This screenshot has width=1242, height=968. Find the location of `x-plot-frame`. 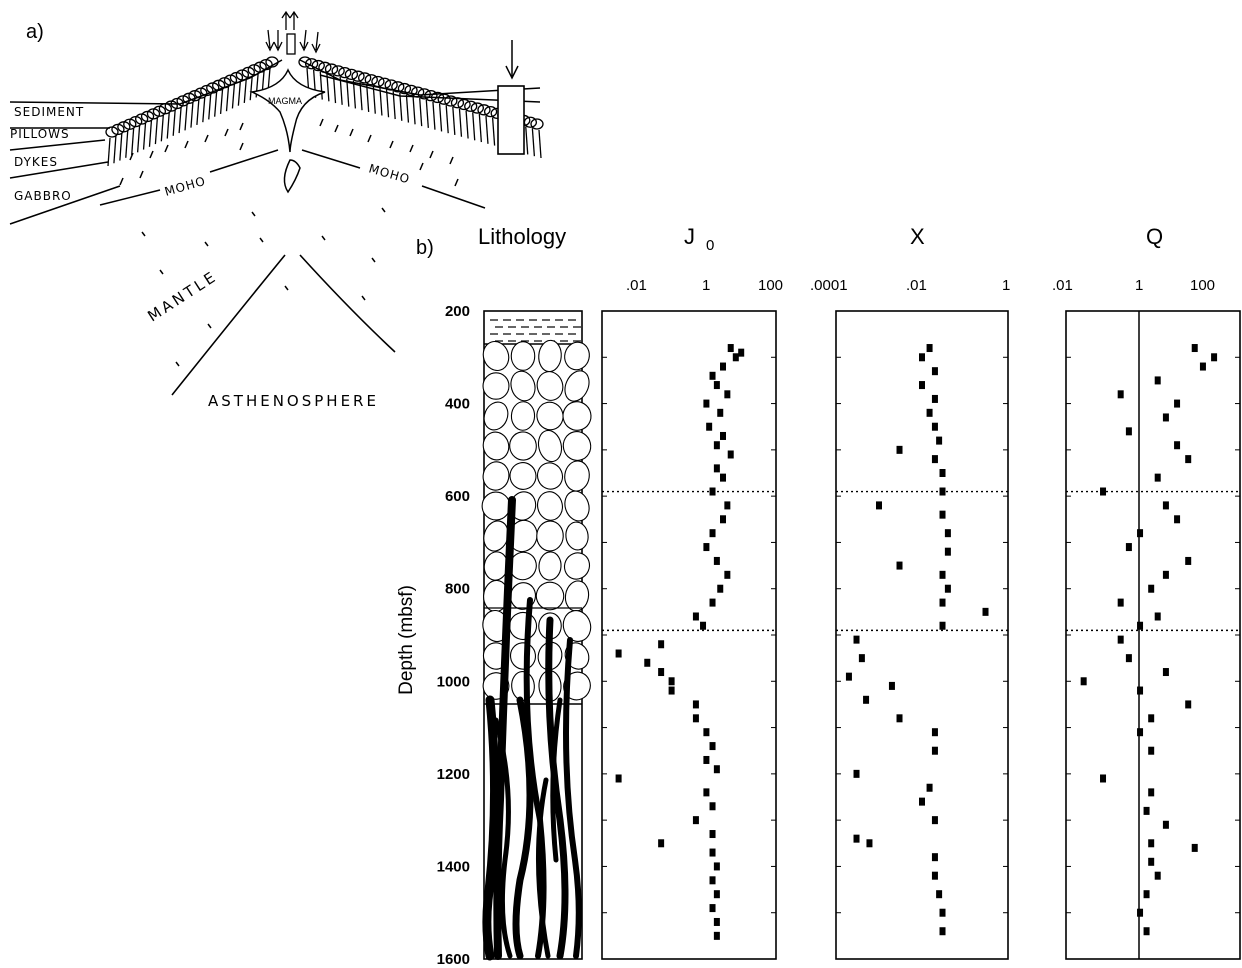

x-plot-frame is located at coordinates (922, 635).